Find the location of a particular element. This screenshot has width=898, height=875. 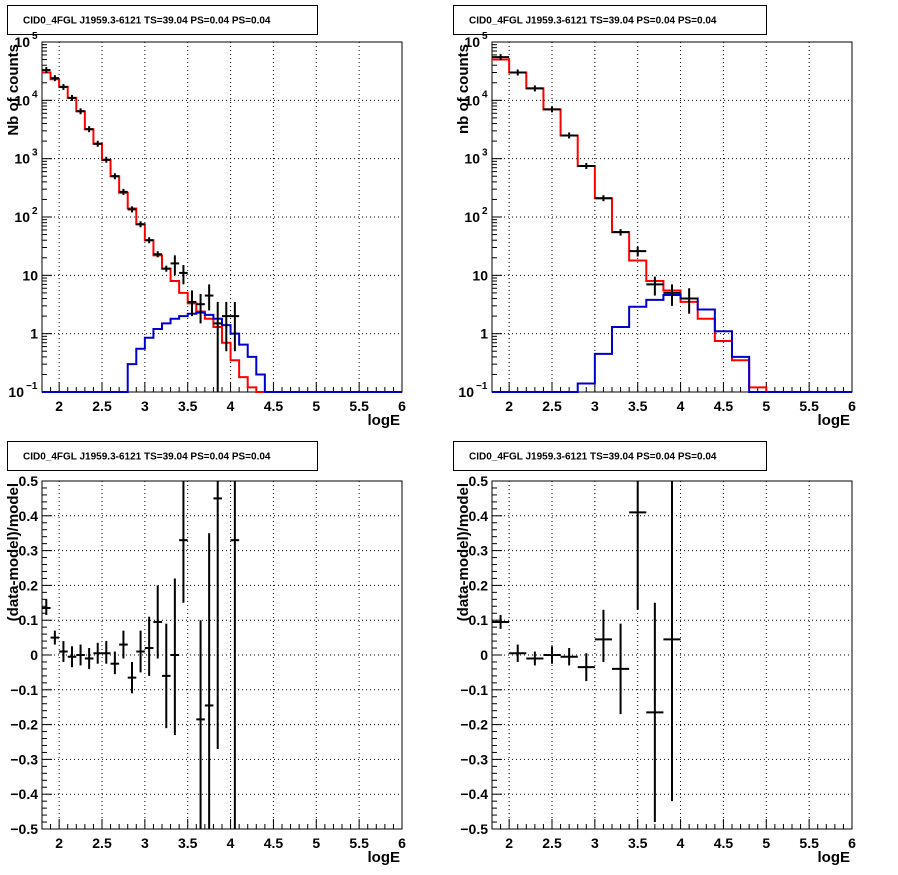

y-tick-exponent: 3 is located at coordinates (485, 153).